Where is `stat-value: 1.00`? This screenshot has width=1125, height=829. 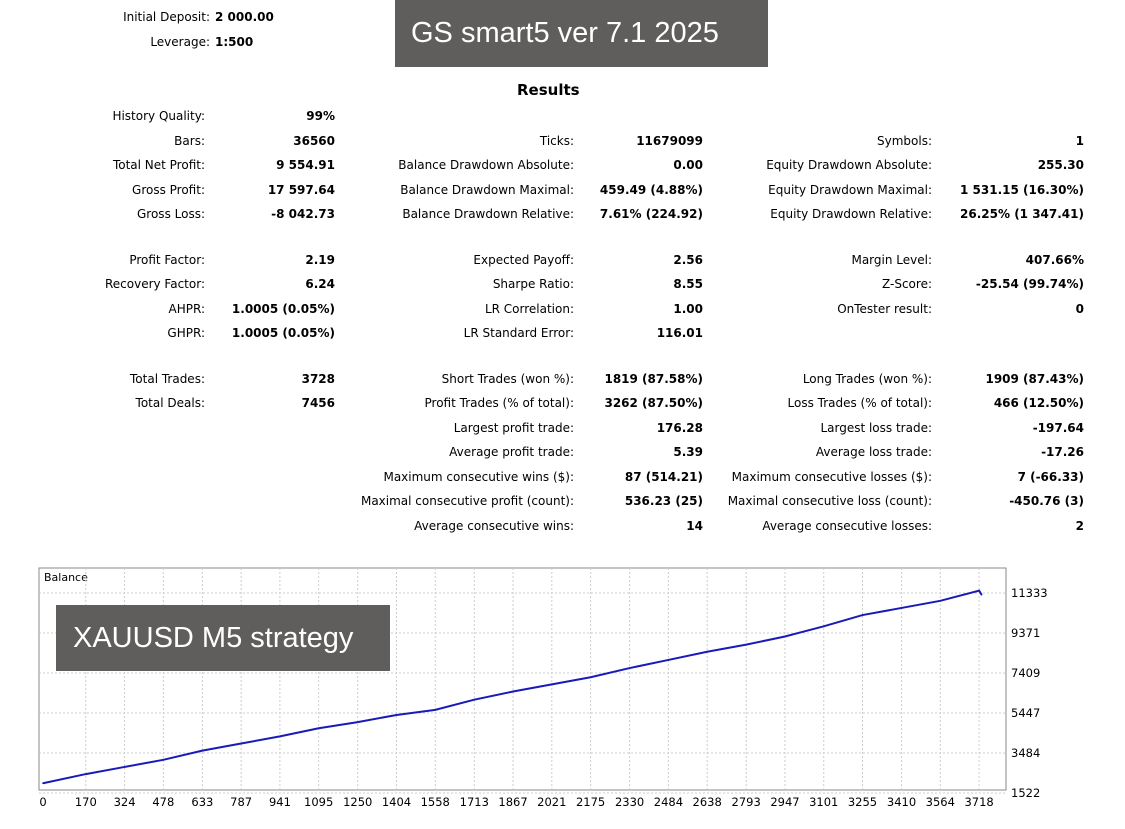
stat-value: 1.00 is located at coordinates (688, 309).